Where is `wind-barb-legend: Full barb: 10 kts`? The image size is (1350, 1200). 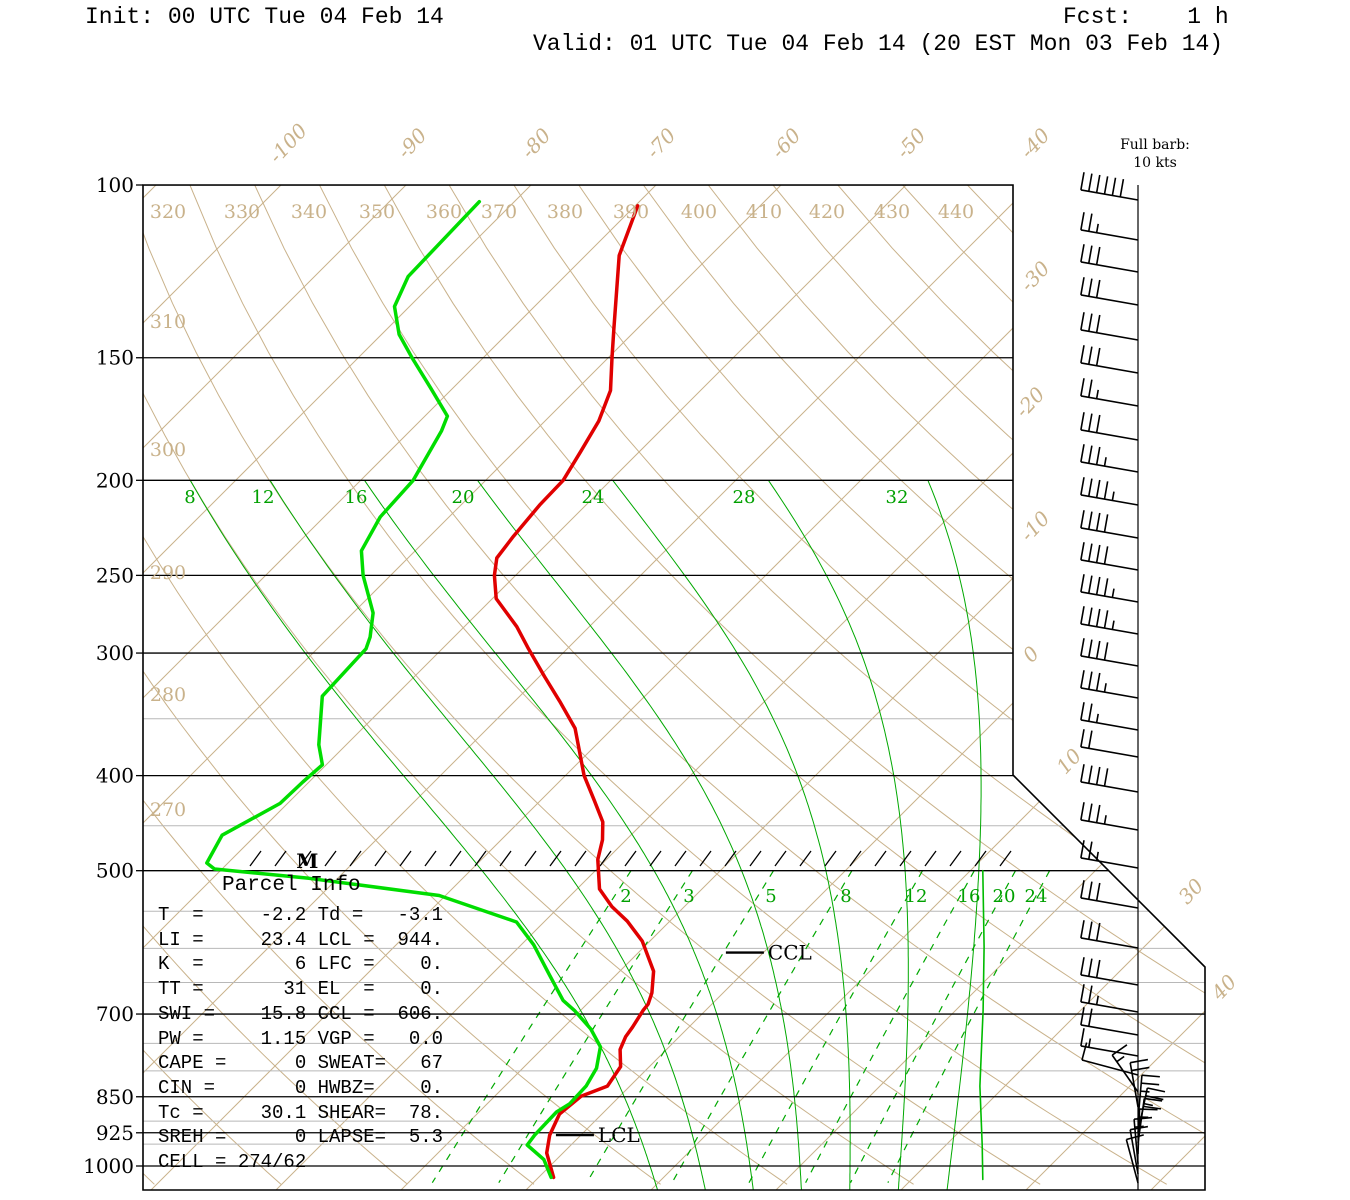 wind-barb-legend: Full barb: 10 kts is located at coordinates (1155, 154).